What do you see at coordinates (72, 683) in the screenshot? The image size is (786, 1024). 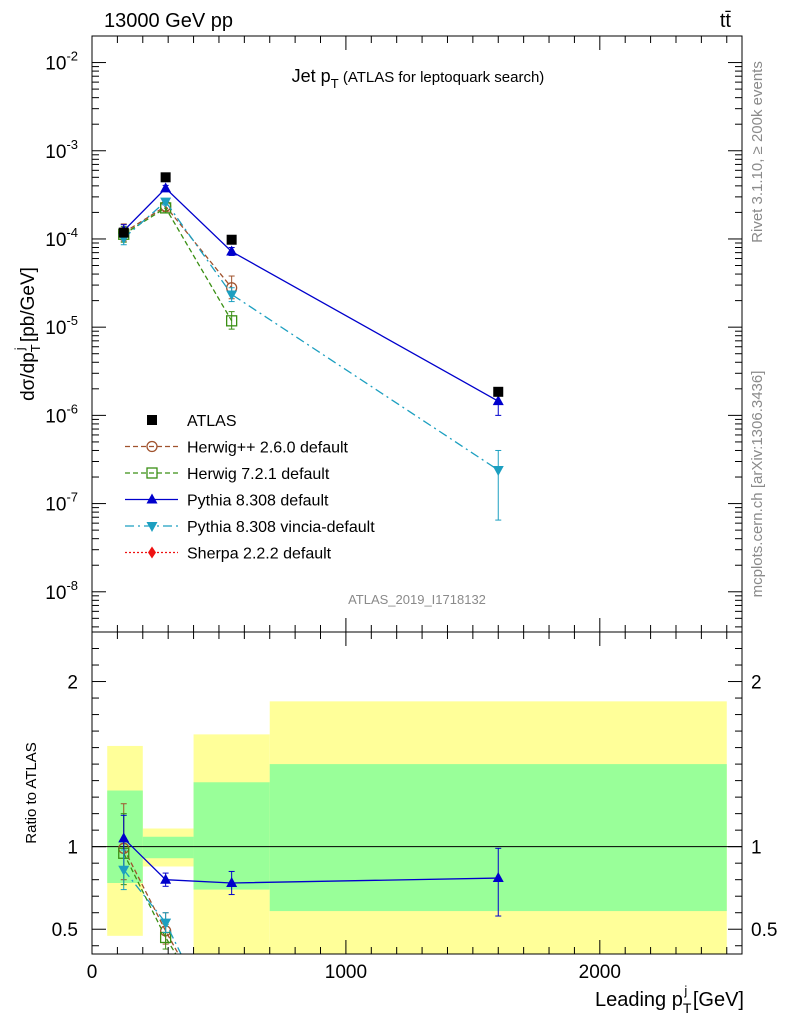 I see `ratio-y-tick-label-2: 2` at bounding box center [72, 683].